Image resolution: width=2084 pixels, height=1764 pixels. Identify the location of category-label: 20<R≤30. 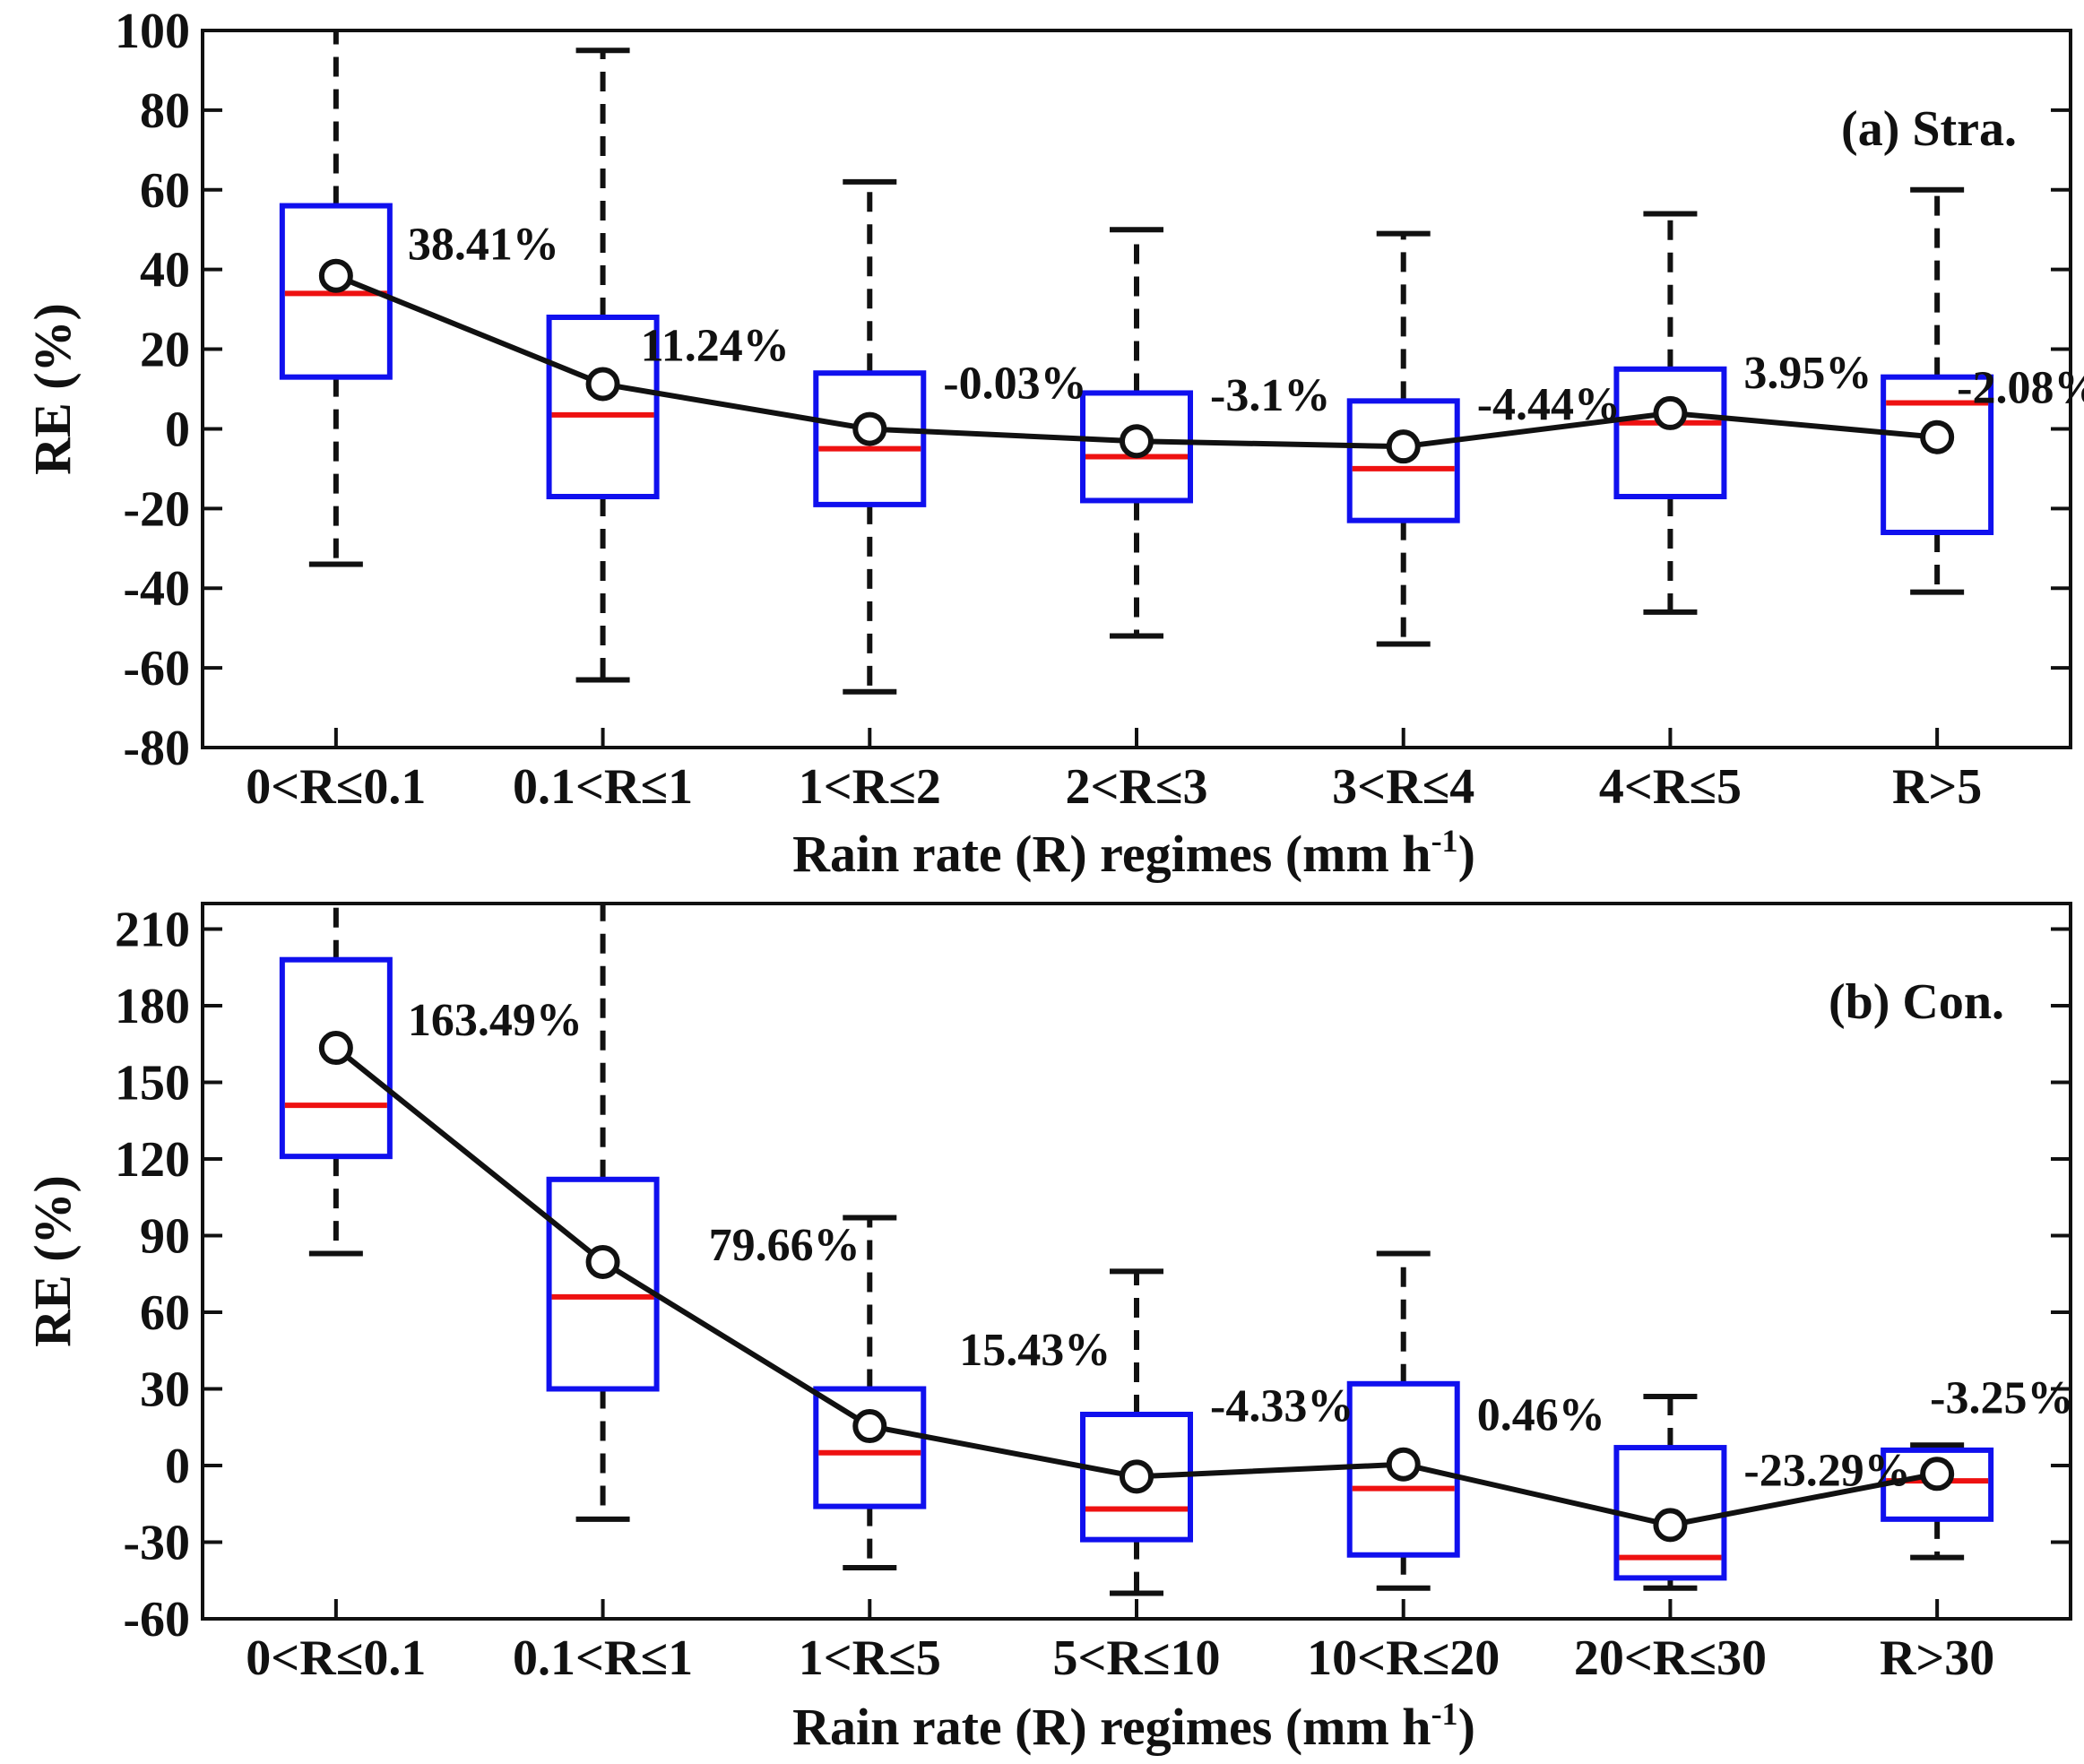
(1670, 1658).